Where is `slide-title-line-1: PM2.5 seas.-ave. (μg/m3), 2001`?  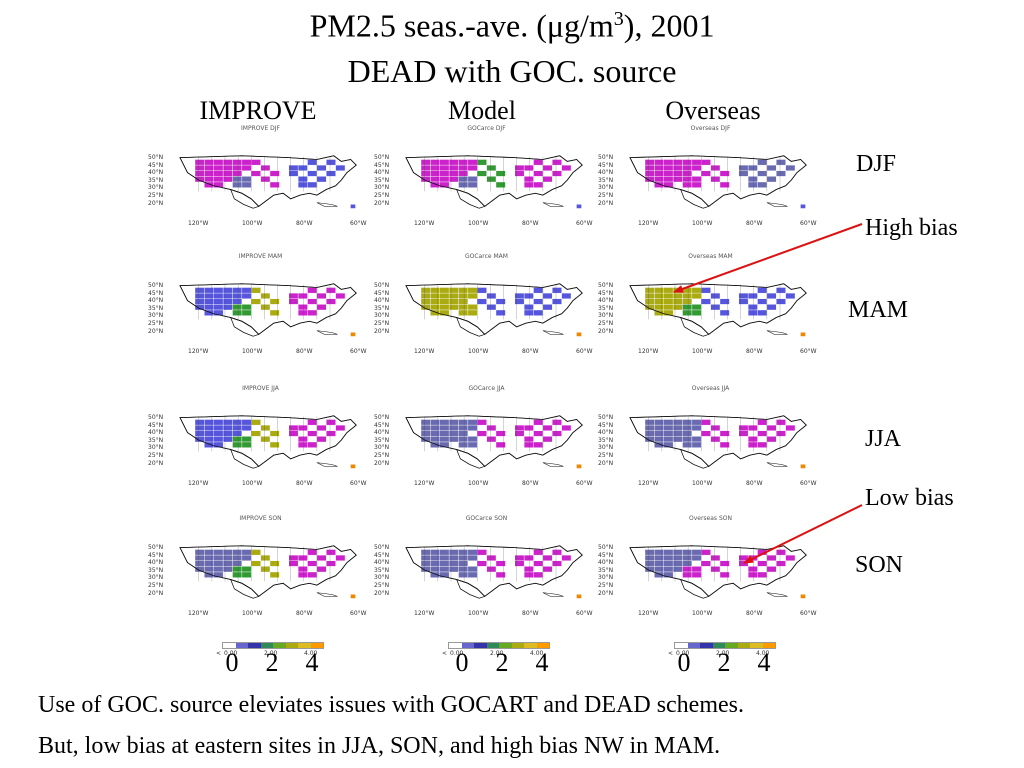 slide-title-line-1: PM2.5 seas.-ave. (μg/m3), 2001 is located at coordinates (512, 22).